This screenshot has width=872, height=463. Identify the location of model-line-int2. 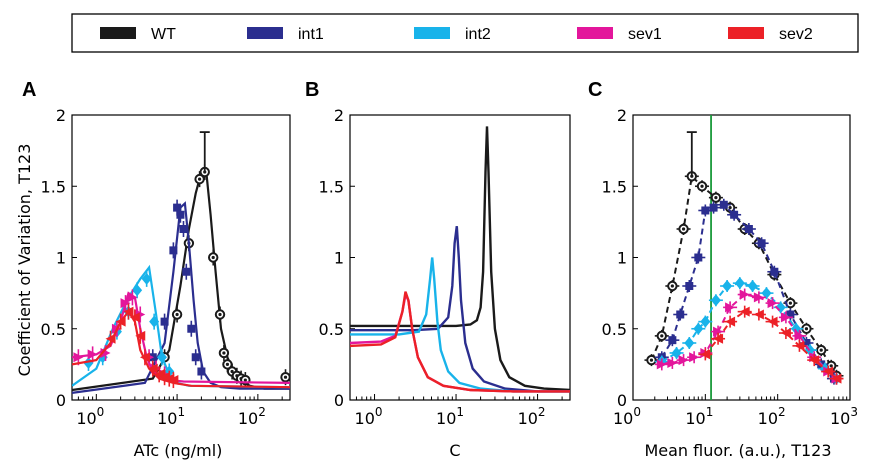
(460, 325).